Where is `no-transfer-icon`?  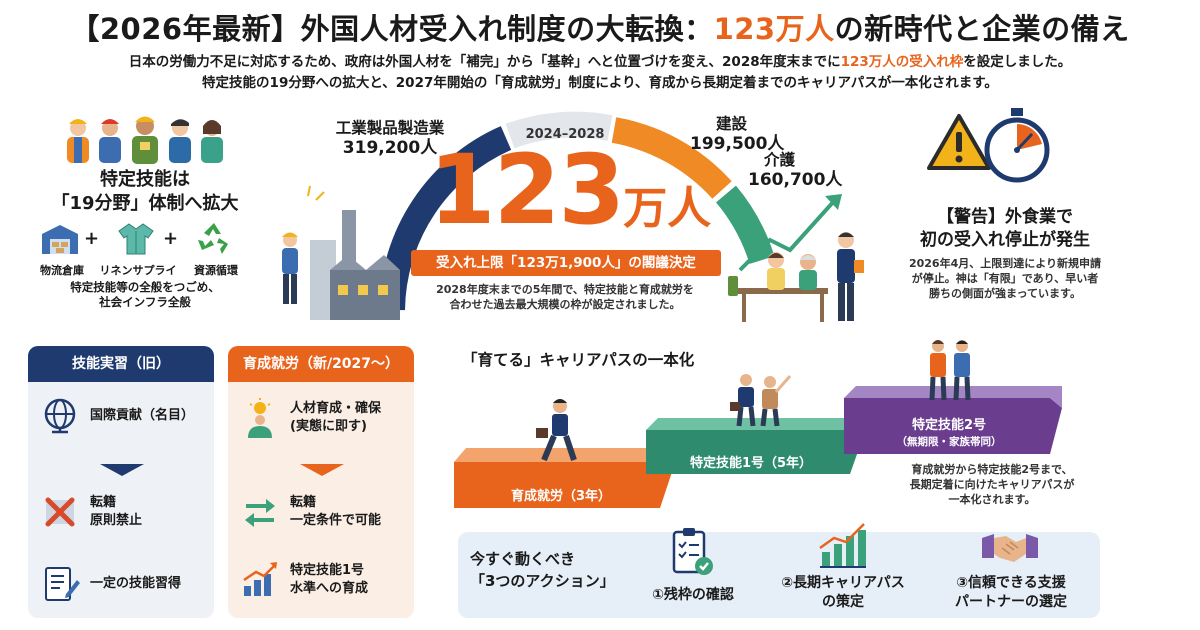
no-transfer-icon is located at coordinates (60, 512).